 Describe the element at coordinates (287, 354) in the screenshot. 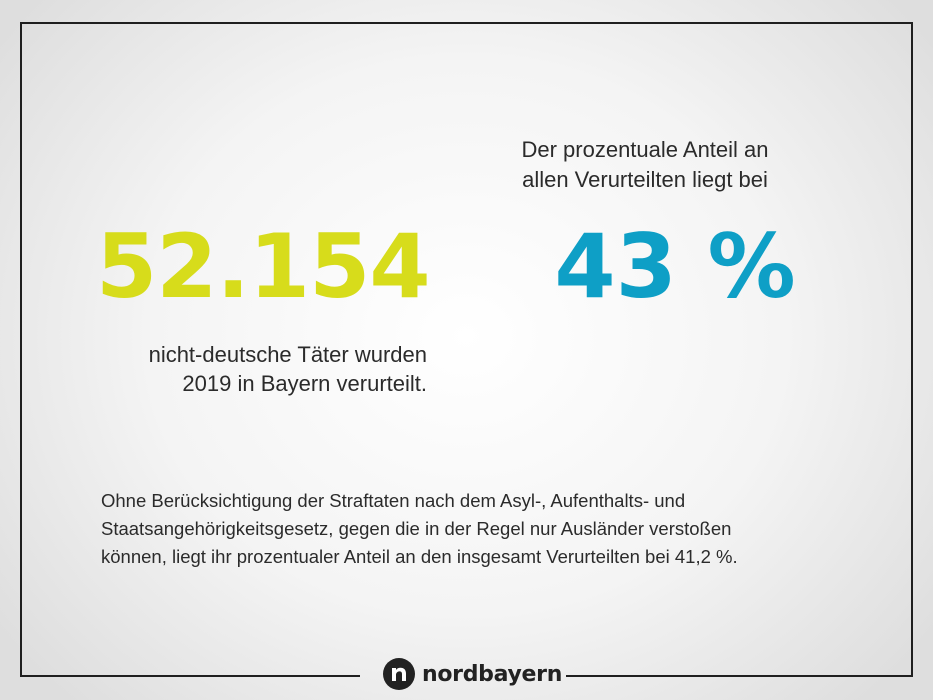

I see `convicted-count-caption-line1: nicht-deutsche Täter wurden` at that location.